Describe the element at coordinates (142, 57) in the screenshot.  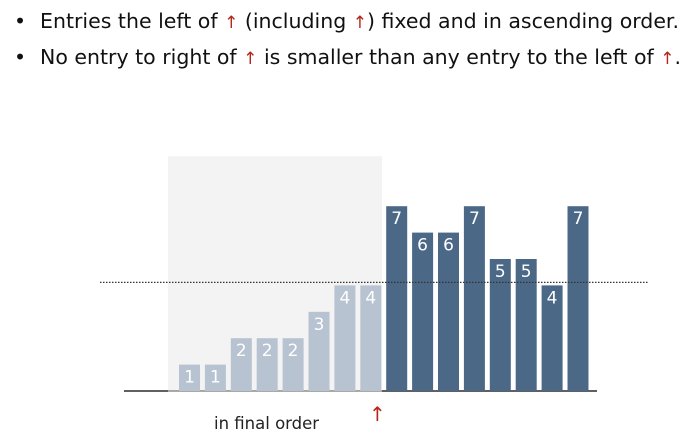
I see `bullet-2-text-a: No entry to right of` at that location.